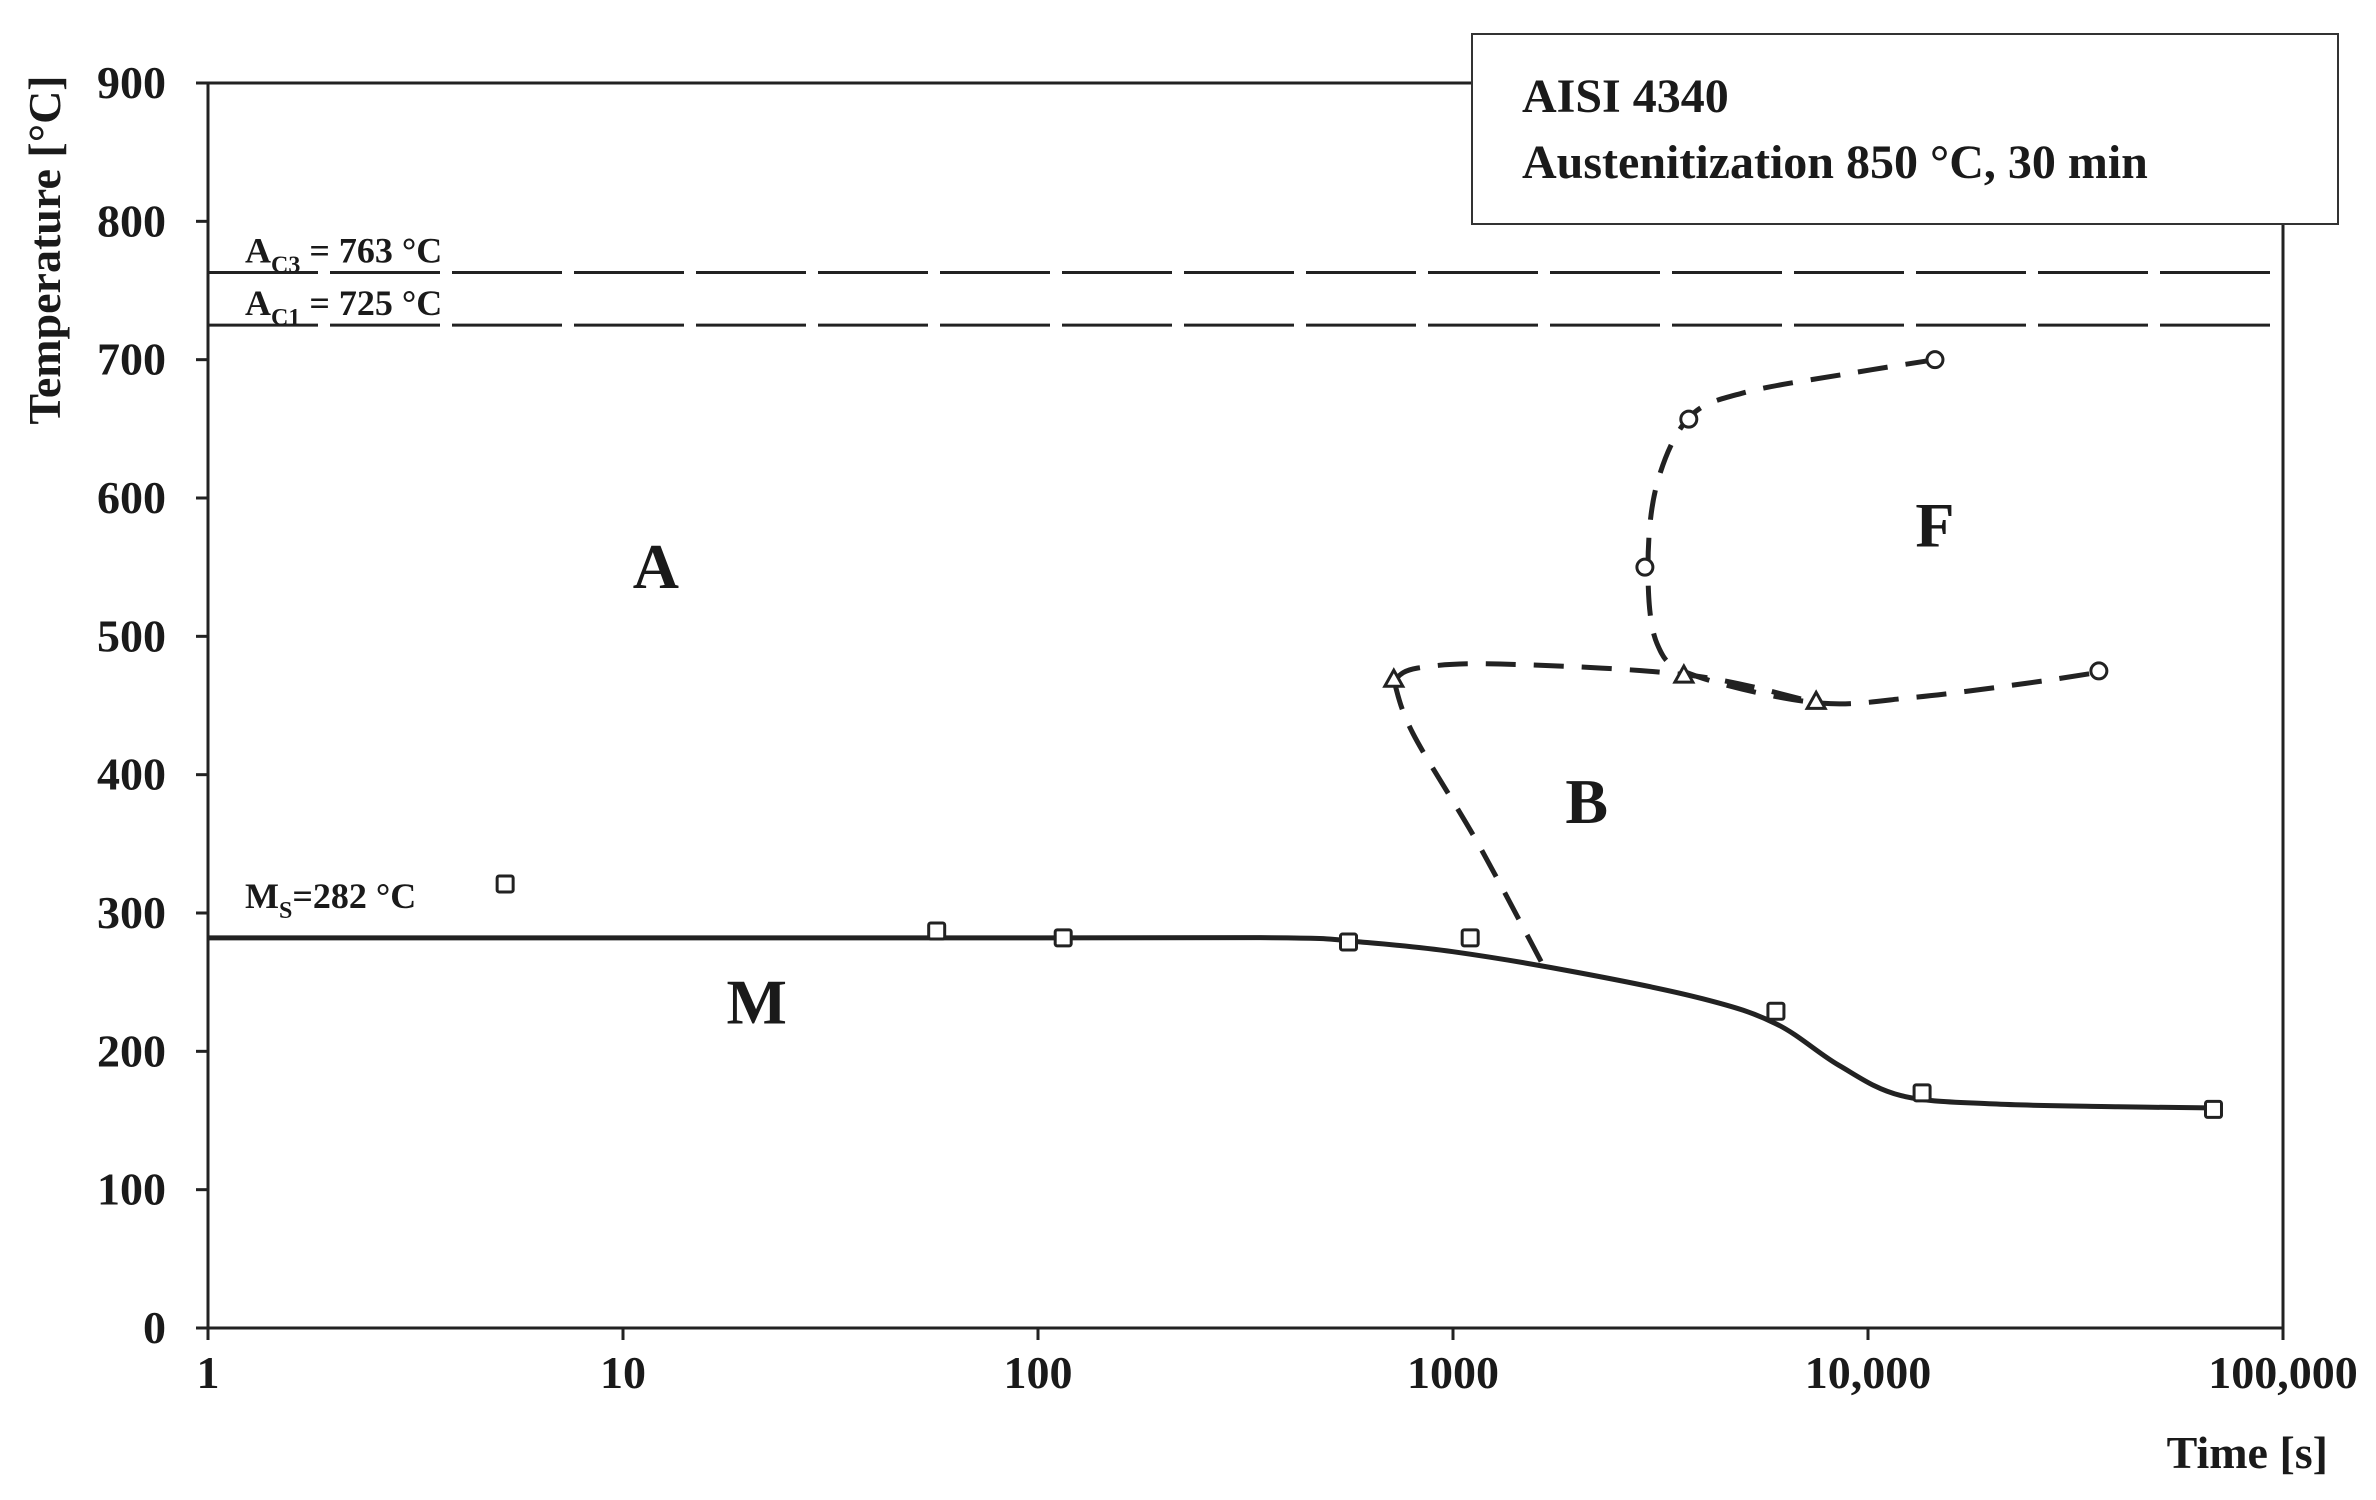 The height and width of the screenshot is (1500, 2376). I want to click on y-tick-label: 600, so click(131, 497).